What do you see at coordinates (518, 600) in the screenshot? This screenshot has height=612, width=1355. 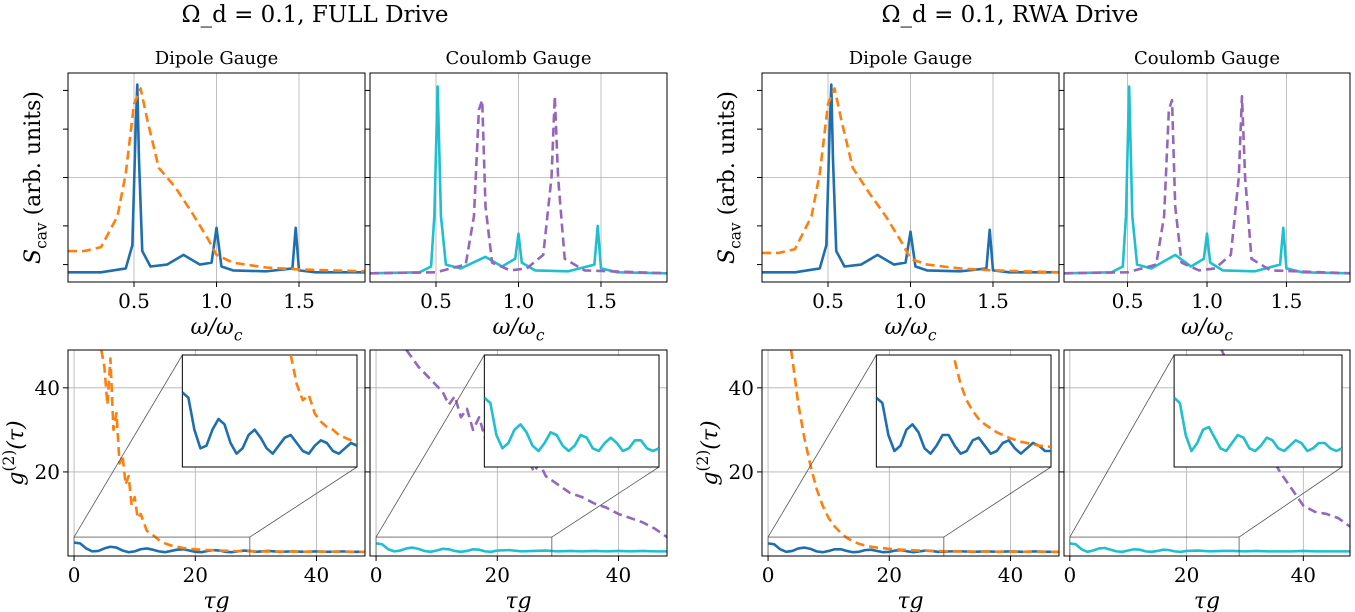 I see `panel-6-xlabel: τg` at bounding box center [518, 600].